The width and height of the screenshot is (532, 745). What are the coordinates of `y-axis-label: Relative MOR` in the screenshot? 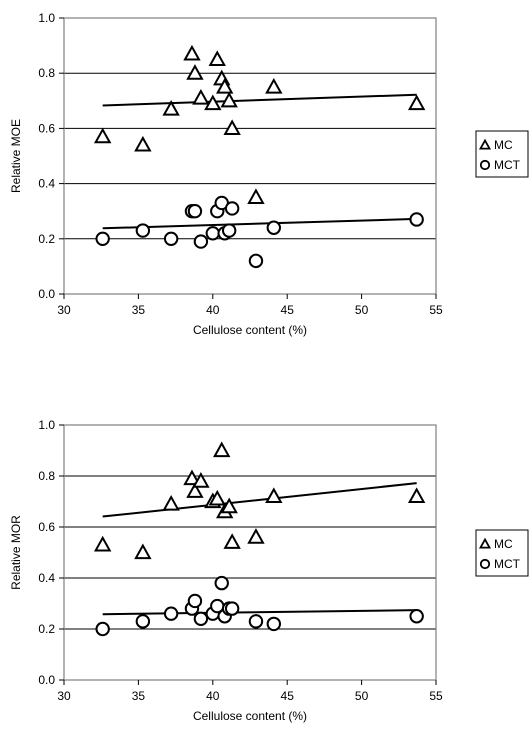 It's located at (16, 552).